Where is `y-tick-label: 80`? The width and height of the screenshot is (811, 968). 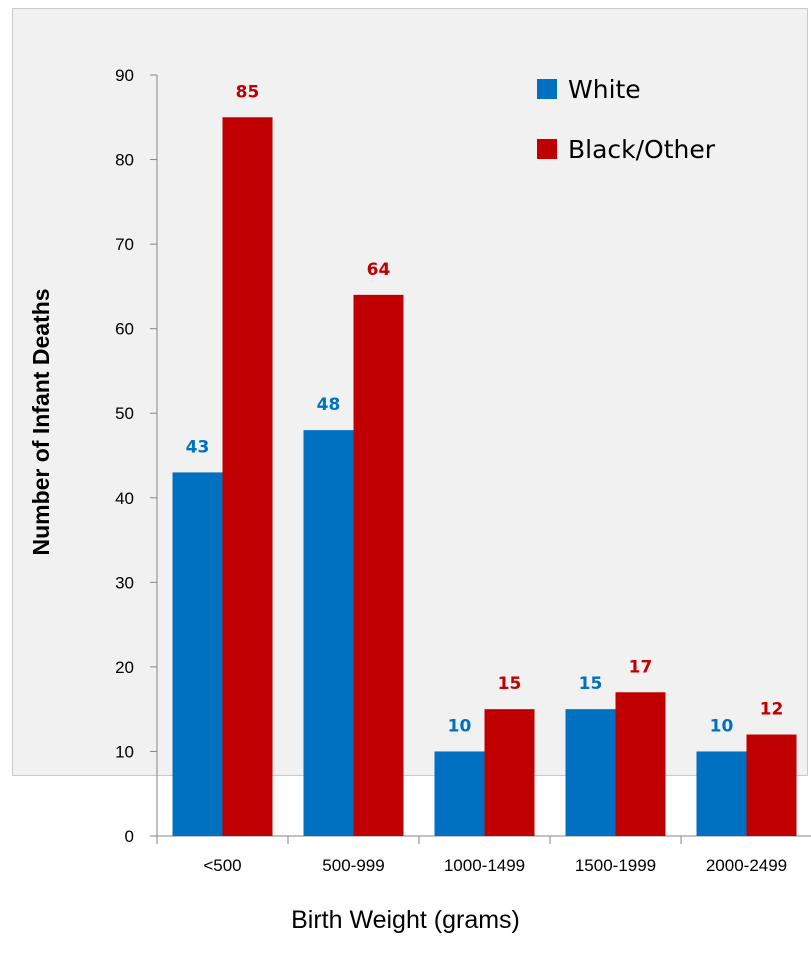
y-tick-label: 80 is located at coordinates (124, 160).